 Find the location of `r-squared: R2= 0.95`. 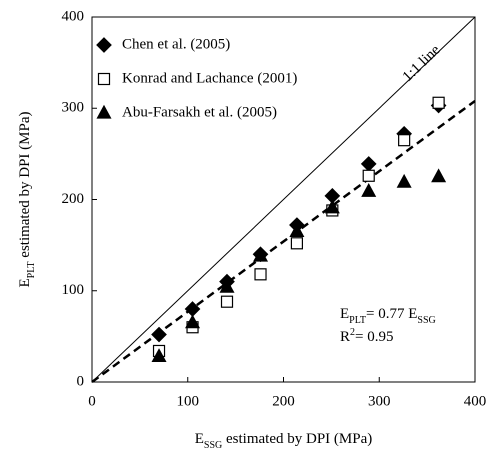

r-squared: R2= 0.95 is located at coordinates (366, 336).